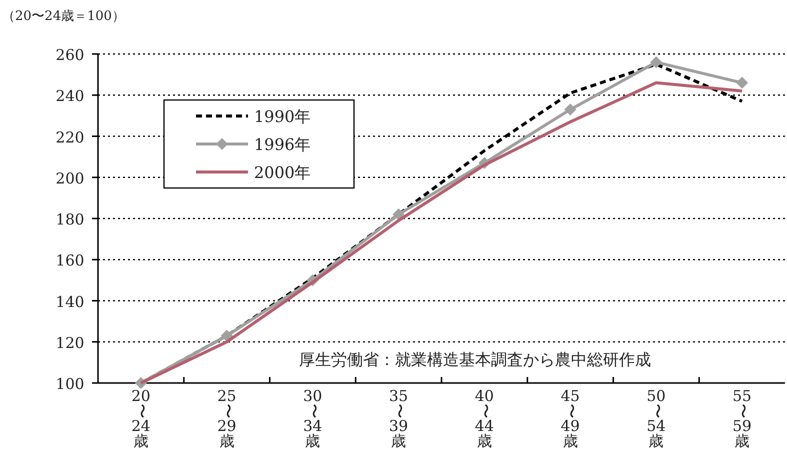 Image resolution: width=787 pixels, height=456 pixels. Describe the element at coordinates (70, 261) in the screenshot. I see `y-tick-label: 160` at that location.